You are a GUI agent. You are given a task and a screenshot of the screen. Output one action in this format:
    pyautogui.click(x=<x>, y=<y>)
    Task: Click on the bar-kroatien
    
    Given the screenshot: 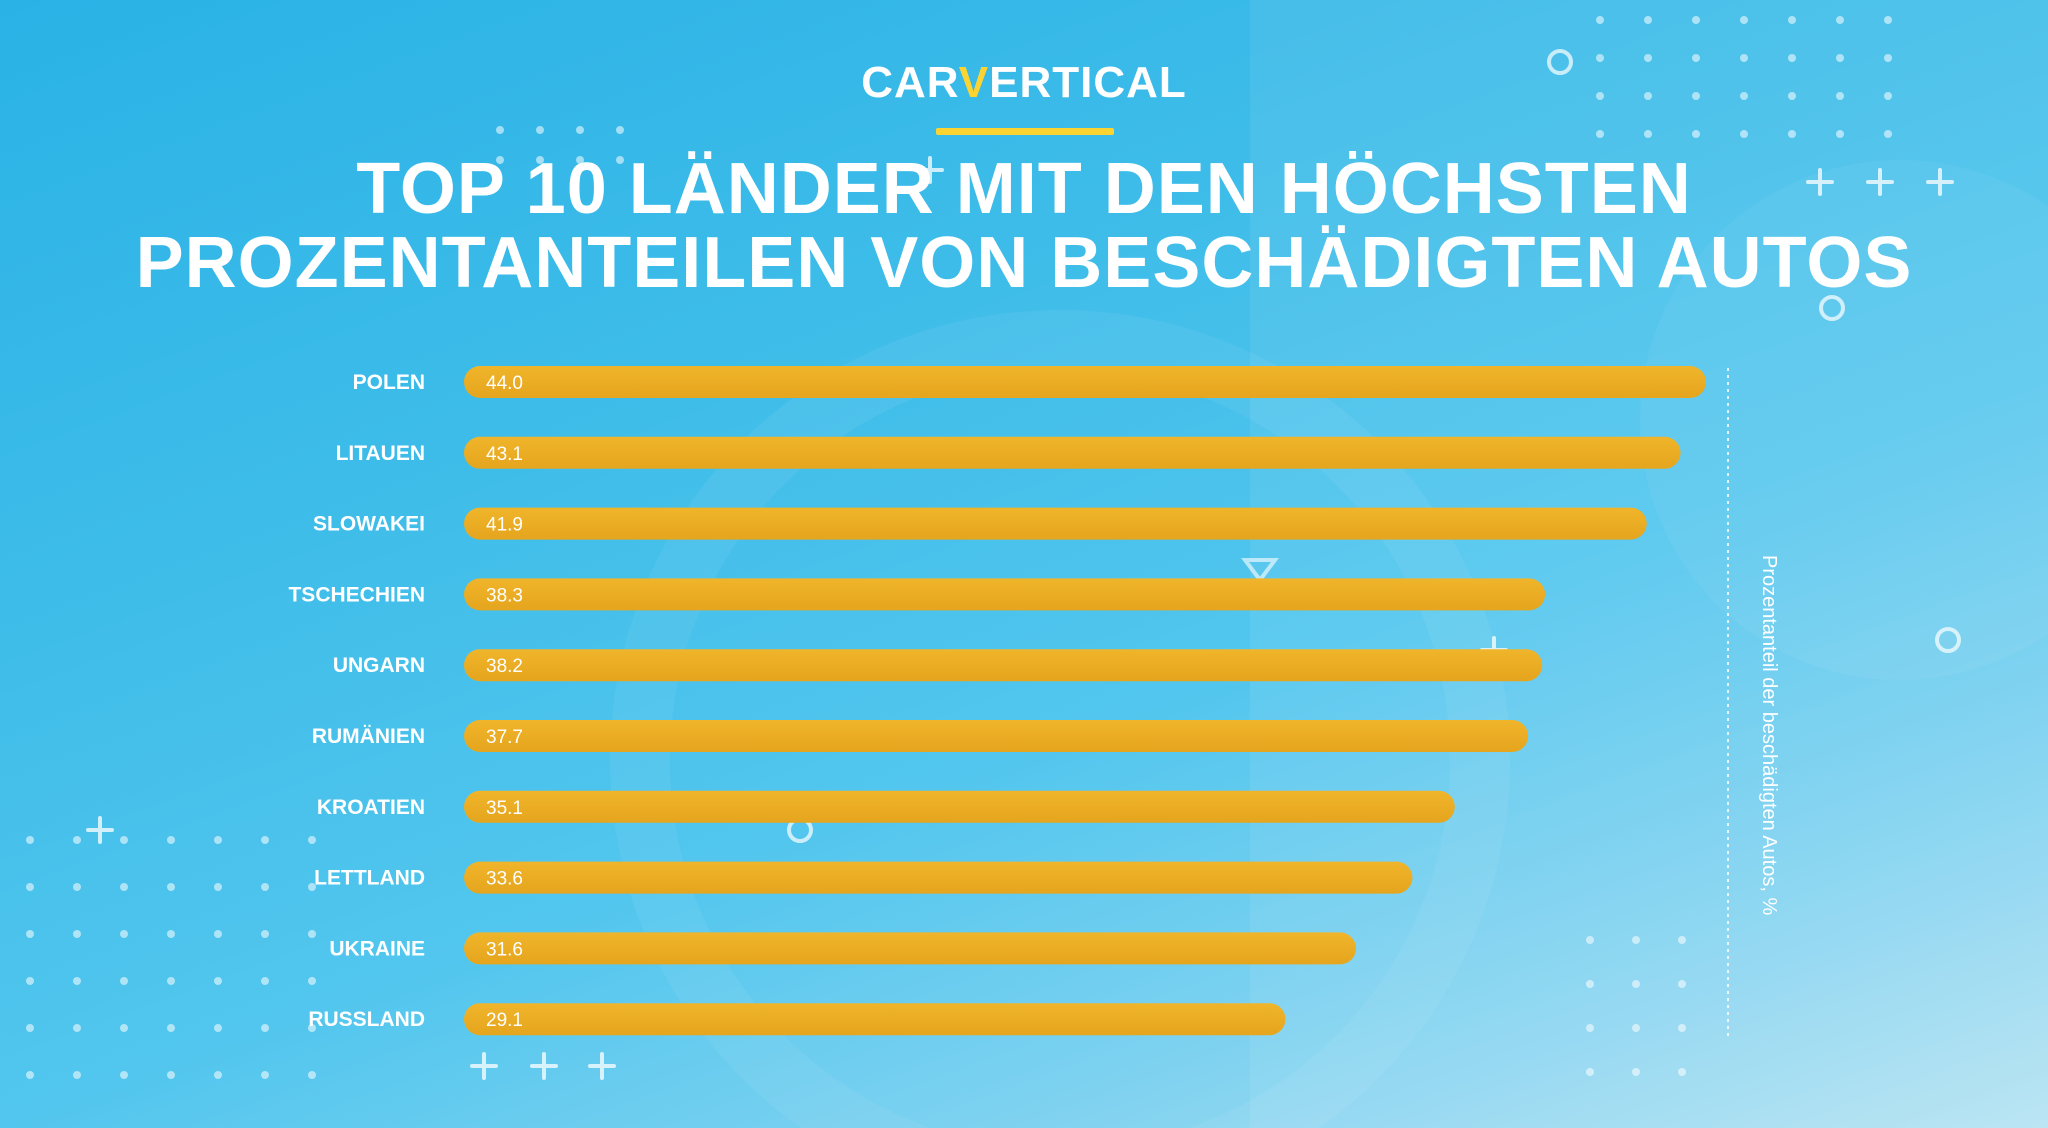 What is the action you would take?
    pyautogui.click(x=959, y=806)
    